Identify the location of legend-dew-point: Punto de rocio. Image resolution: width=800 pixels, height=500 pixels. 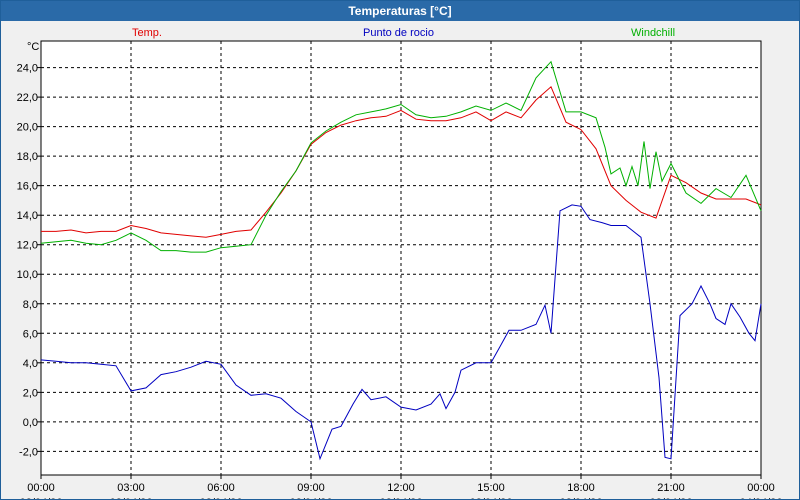
(398, 33).